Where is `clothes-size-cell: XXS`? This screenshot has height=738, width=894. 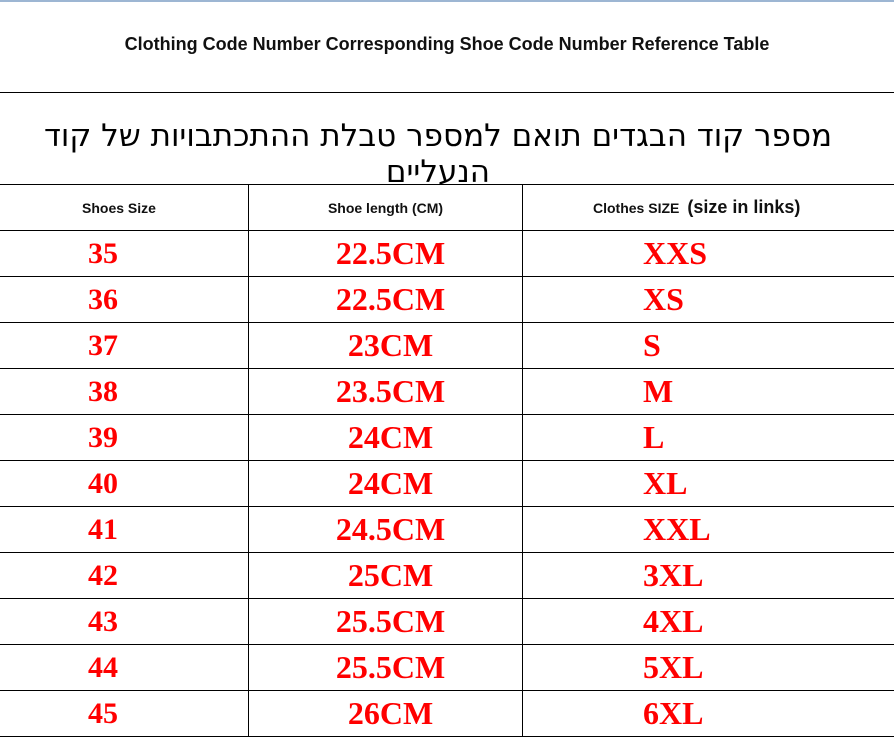
clothes-size-cell: XXS is located at coordinates (708, 253).